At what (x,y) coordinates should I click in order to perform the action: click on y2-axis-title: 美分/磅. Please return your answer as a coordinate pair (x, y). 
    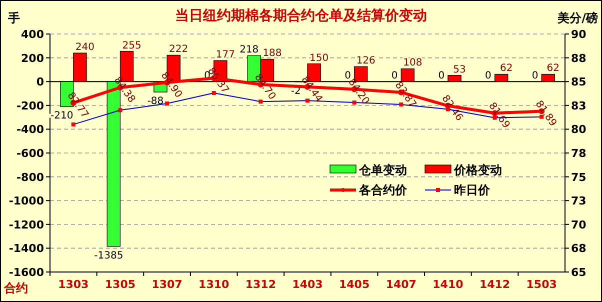
    Looking at the image, I should click on (577, 18).